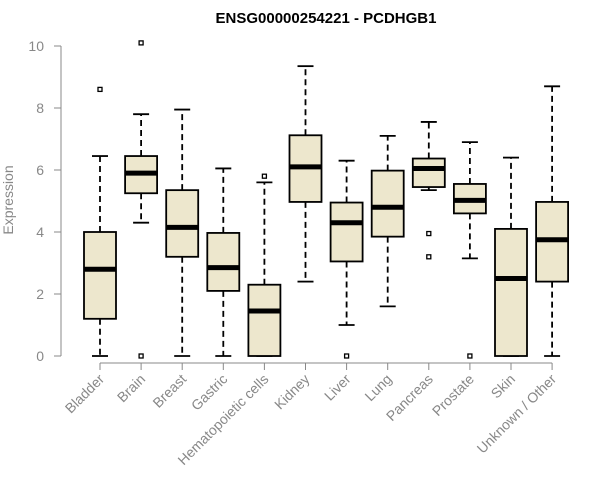 The width and height of the screenshot is (600, 500). Describe the element at coordinates (169, 391) in the screenshot. I see `x-tick-label: Breast` at that location.